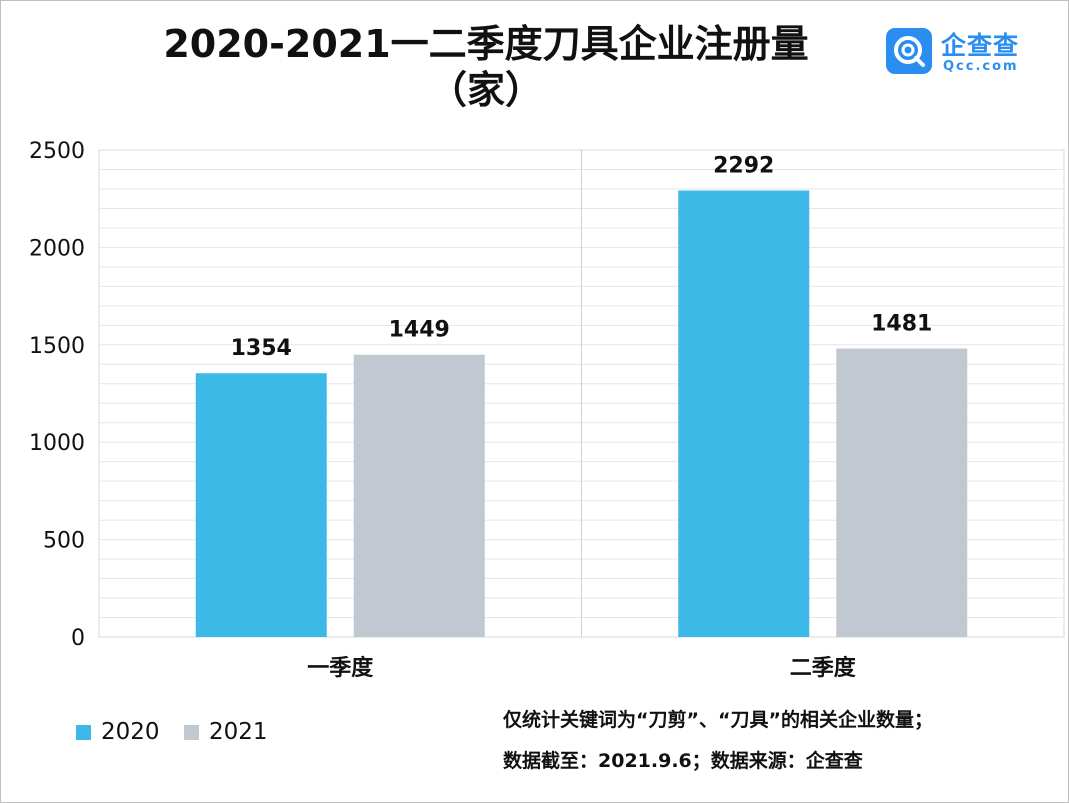 The width and height of the screenshot is (1069, 803). I want to click on y-tick-label: 2500, so click(57, 151).